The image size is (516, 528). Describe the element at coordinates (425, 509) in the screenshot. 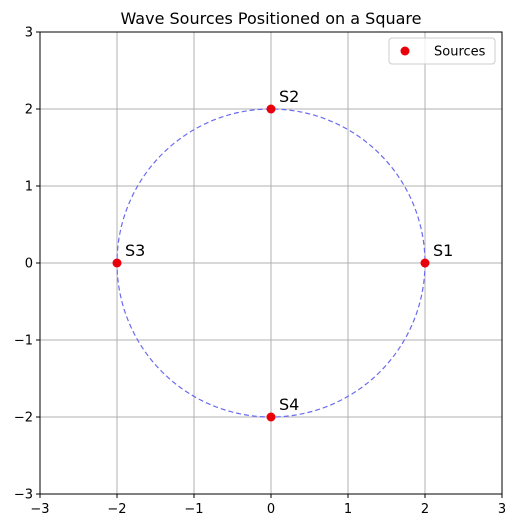

I see `x-tick-label: 2` at that location.